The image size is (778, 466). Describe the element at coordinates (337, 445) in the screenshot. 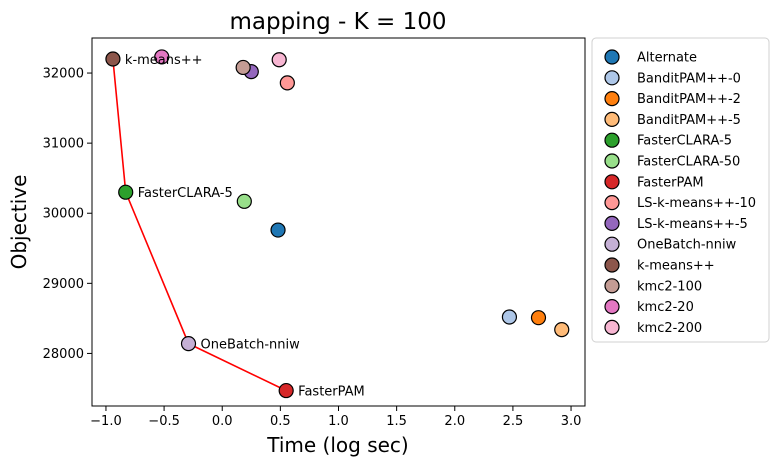

I see `x-axis-label: Time (log sec)` at that location.